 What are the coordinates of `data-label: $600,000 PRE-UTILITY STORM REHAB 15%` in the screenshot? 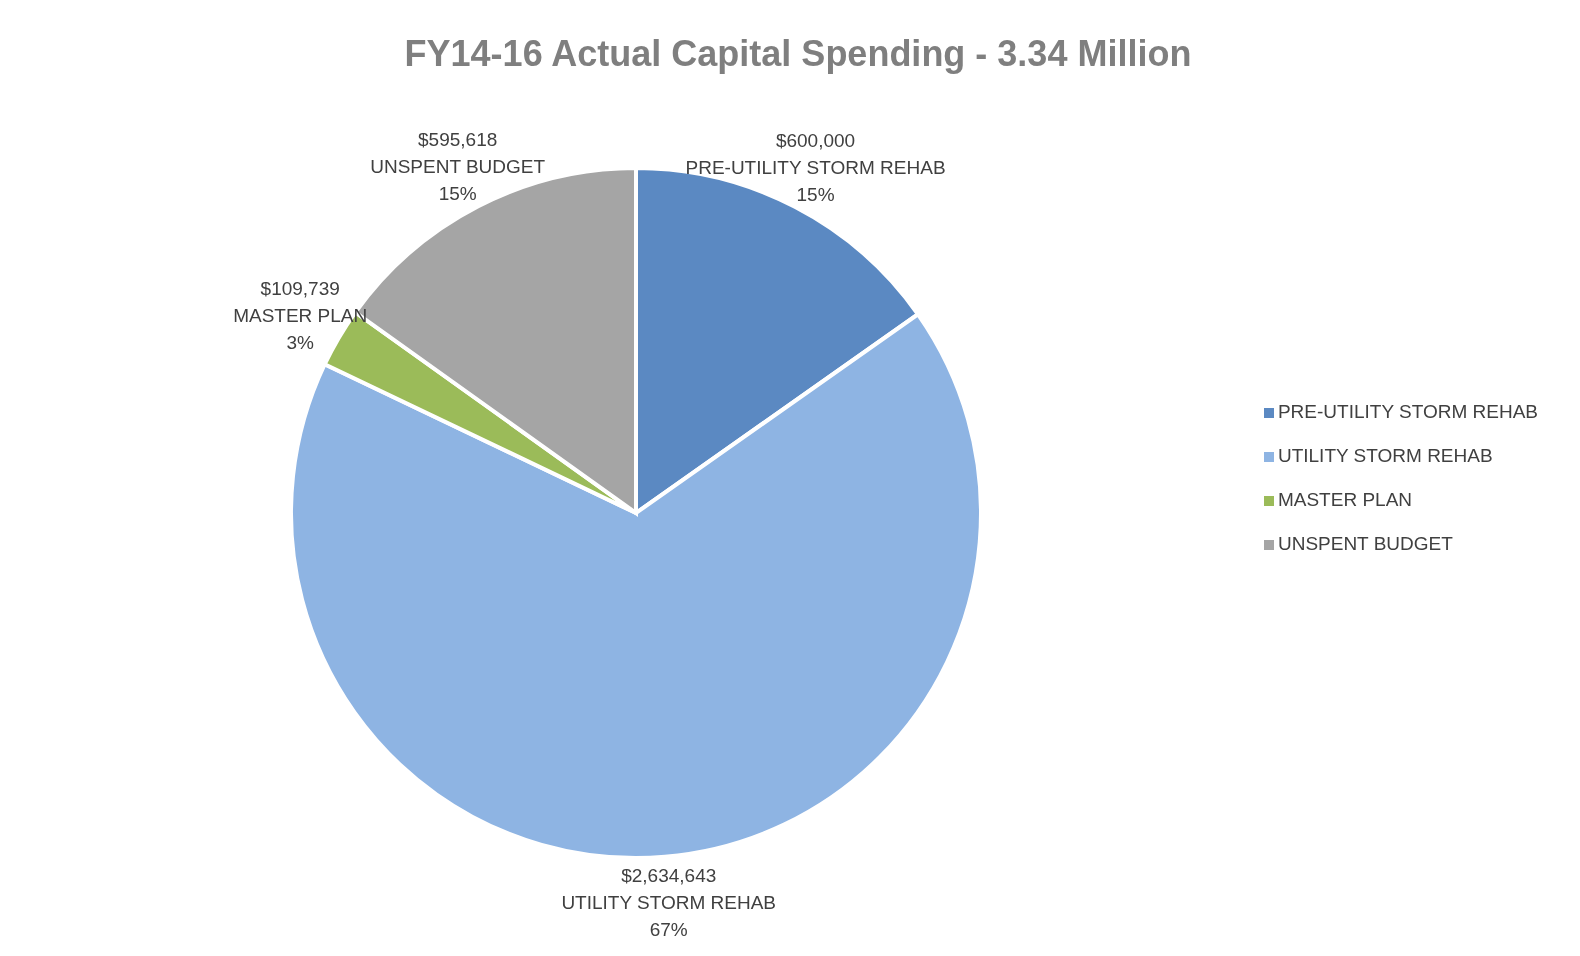 It's located at (815, 167).